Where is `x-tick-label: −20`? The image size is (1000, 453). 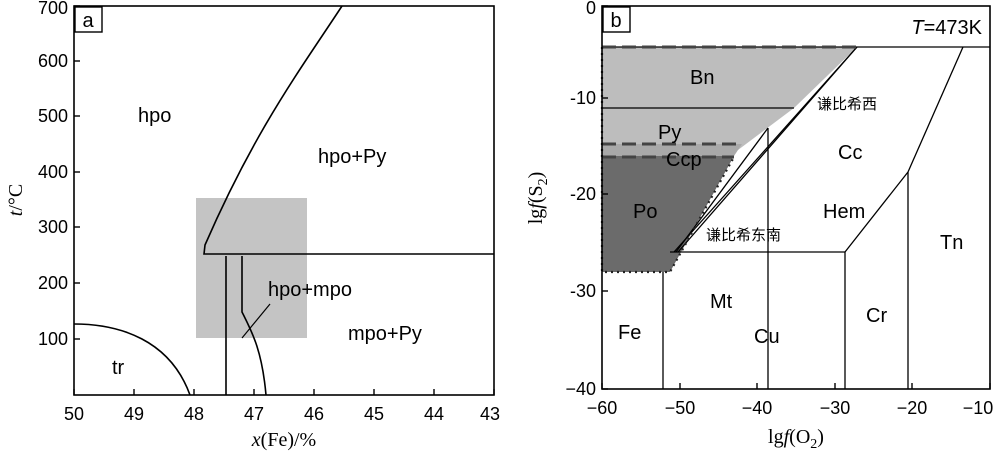
x-tick-label: −20 is located at coordinates (912, 408).